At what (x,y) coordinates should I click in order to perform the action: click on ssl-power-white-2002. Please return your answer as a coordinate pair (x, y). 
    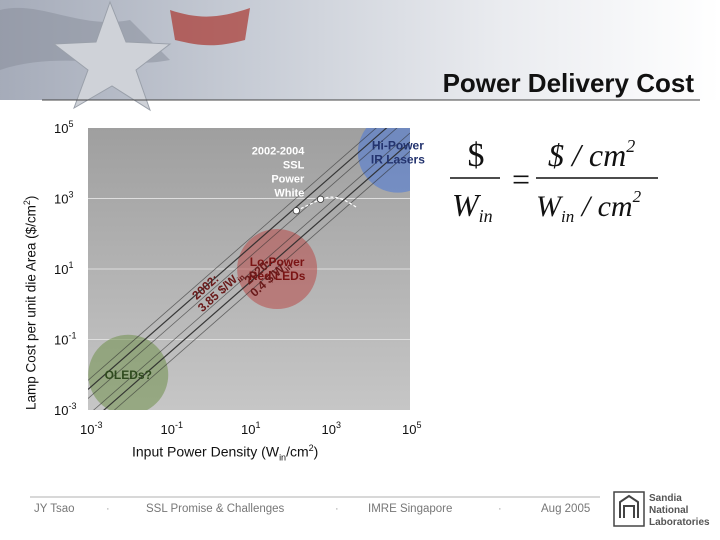
    Looking at the image, I should click on (296, 211).